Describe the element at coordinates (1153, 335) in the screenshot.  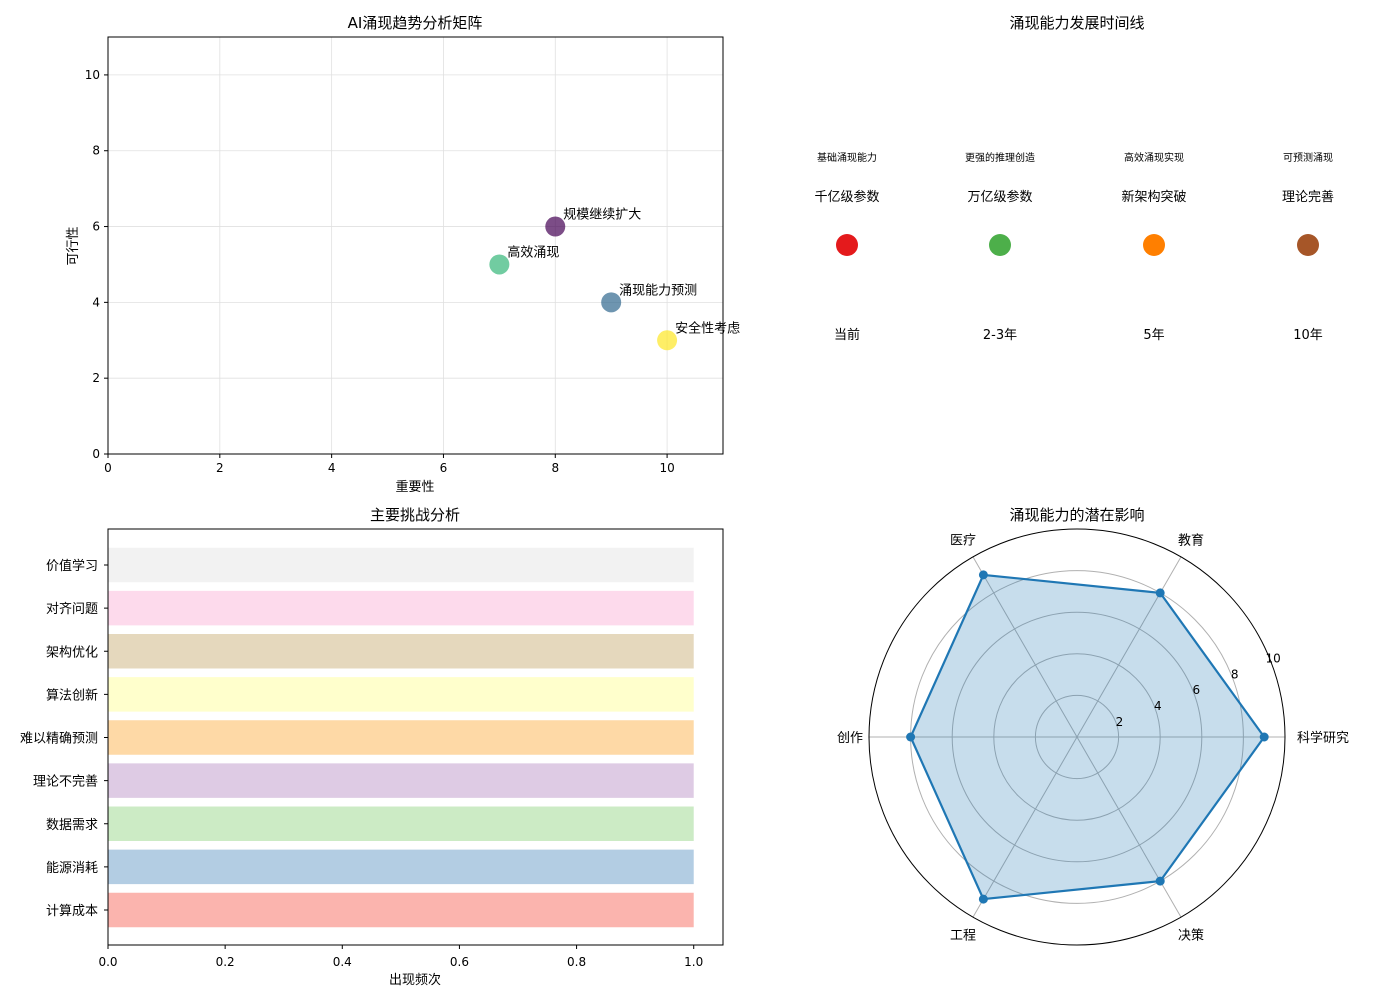
I see `timeline-time: 5年` at that location.